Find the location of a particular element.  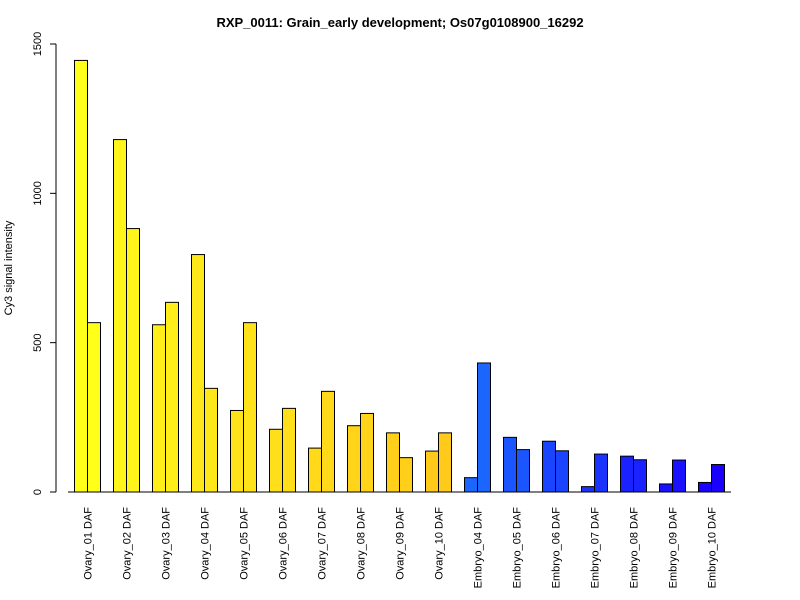

y-tick-label: 1500 is located at coordinates (38, 44).